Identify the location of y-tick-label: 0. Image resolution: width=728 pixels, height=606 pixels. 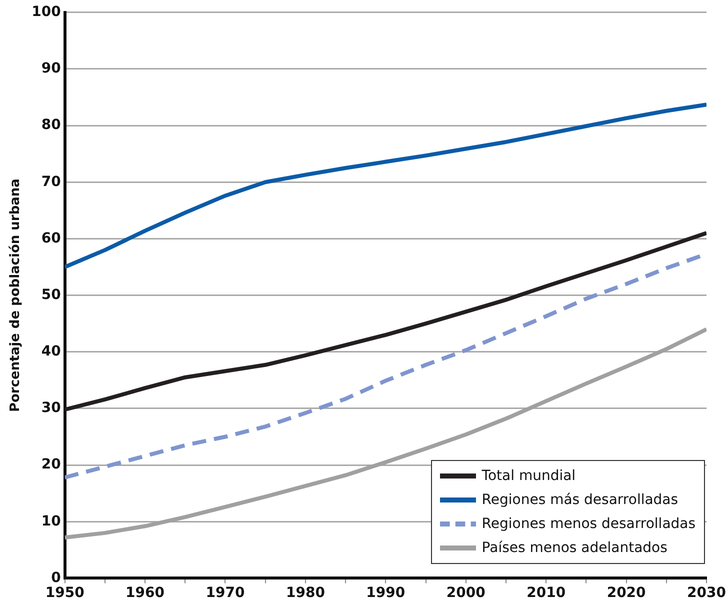
(56, 578).